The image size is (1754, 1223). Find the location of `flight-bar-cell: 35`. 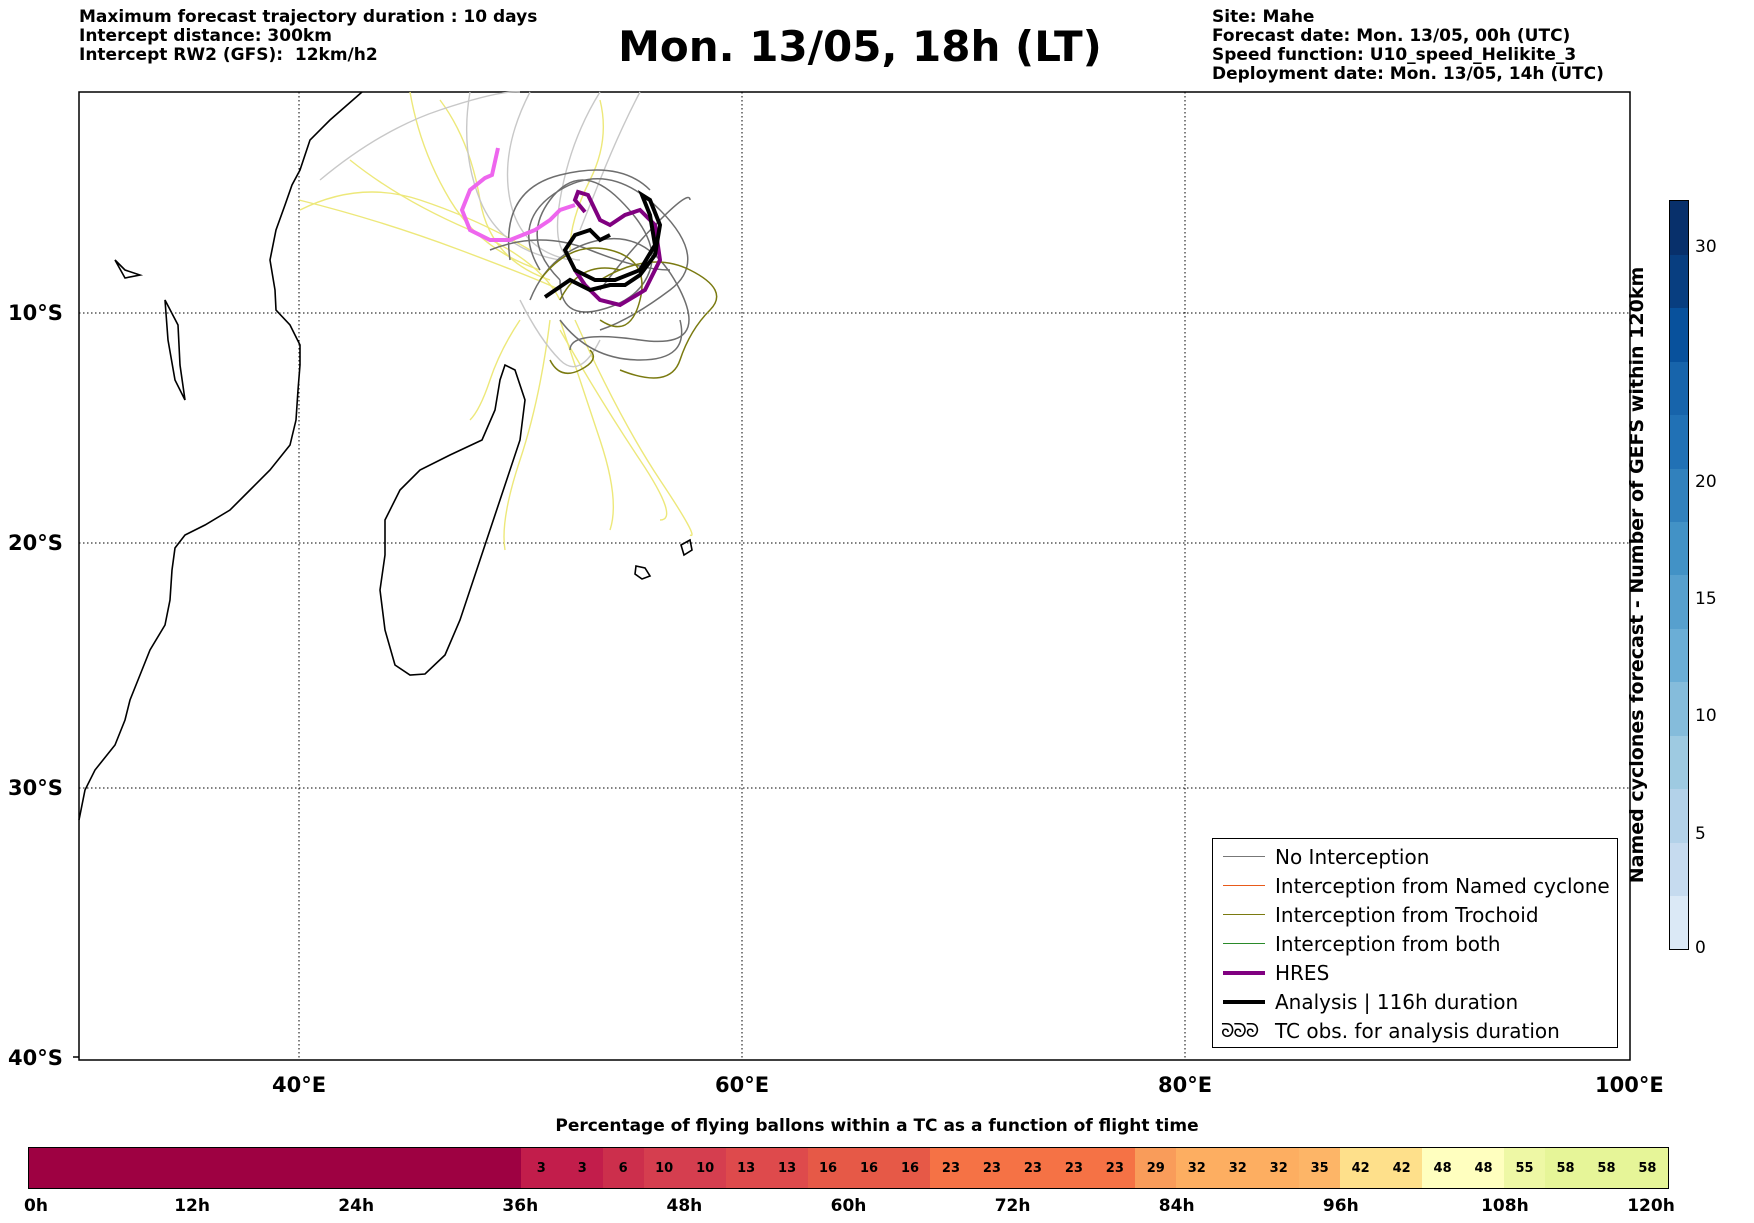

flight-bar-cell: 35 is located at coordinates (1320, 1168).